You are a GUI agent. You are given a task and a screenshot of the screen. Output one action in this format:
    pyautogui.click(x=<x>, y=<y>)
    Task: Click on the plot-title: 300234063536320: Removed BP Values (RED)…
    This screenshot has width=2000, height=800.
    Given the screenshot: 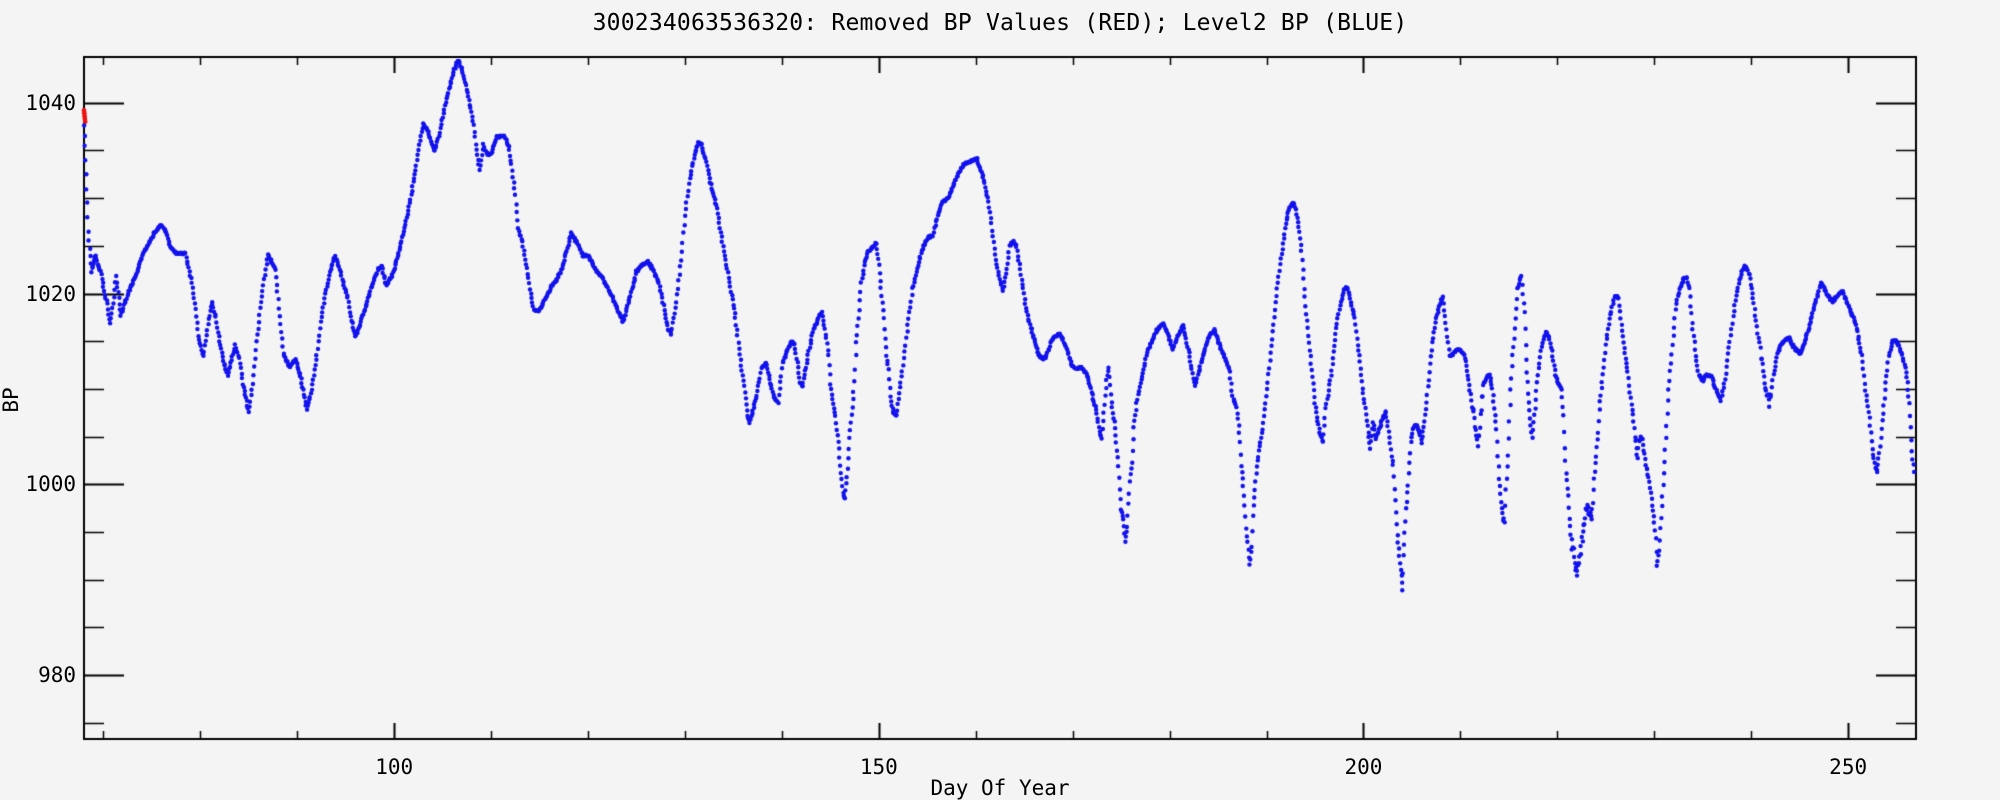 What is the action you would take?
    pyautogui.click(x=1000, y=23)
    